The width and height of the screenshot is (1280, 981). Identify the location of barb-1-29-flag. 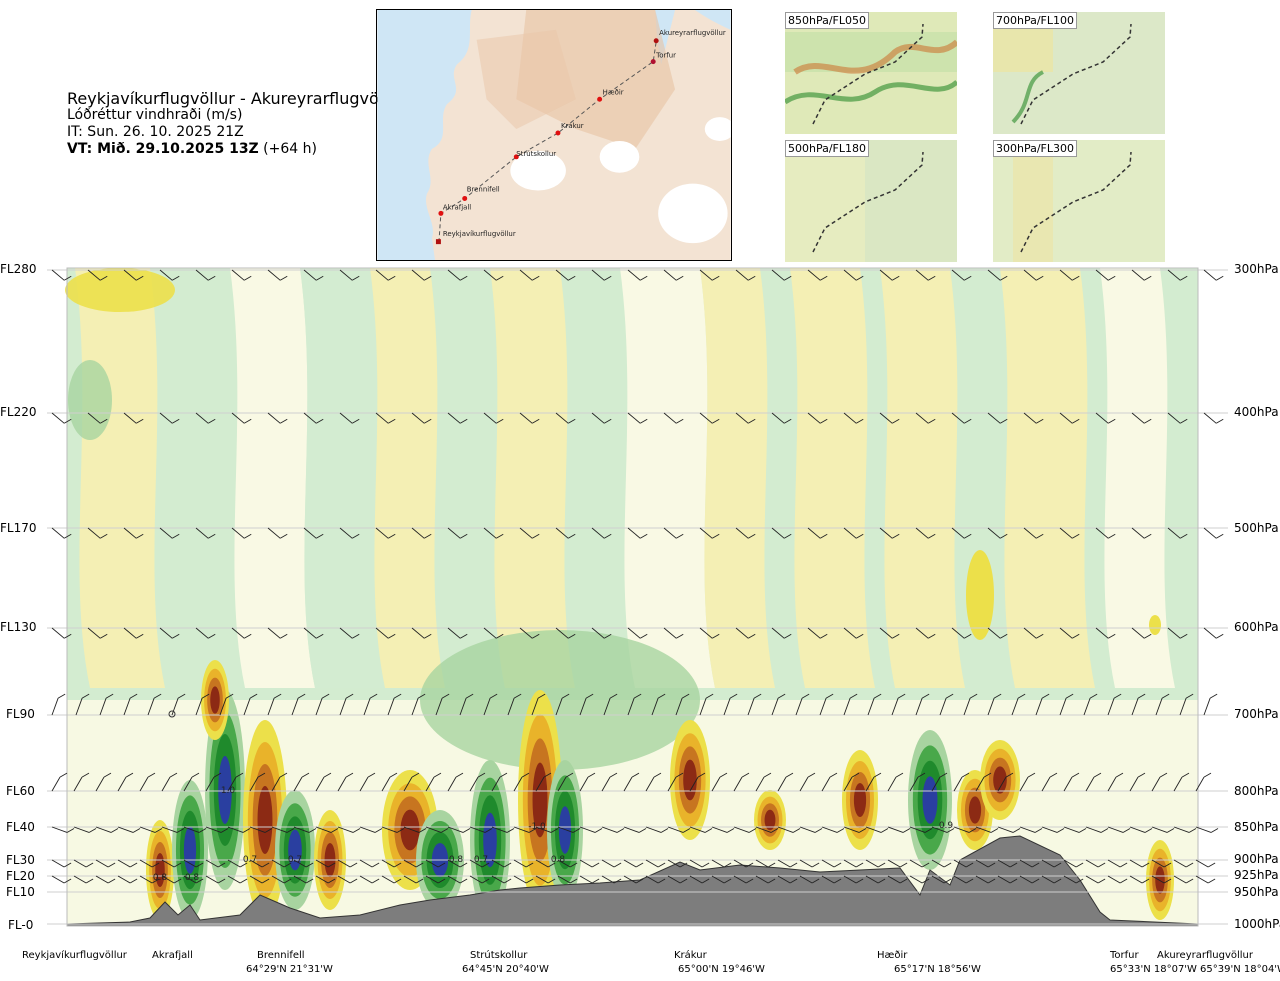
(1112, 421).